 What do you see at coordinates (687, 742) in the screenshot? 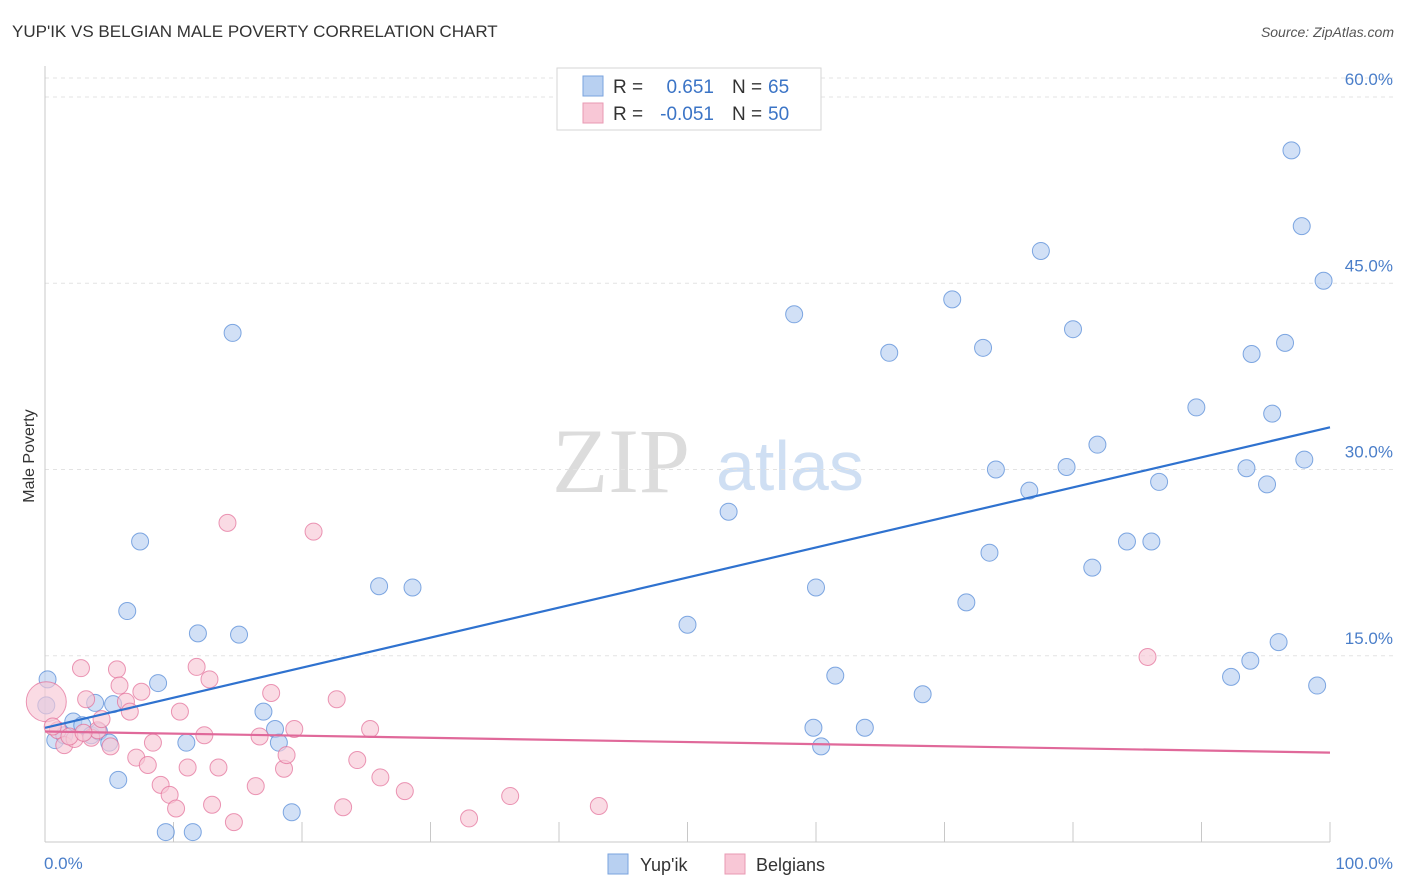
I see `trend-line-belgians` at bounding box center [687, 742].